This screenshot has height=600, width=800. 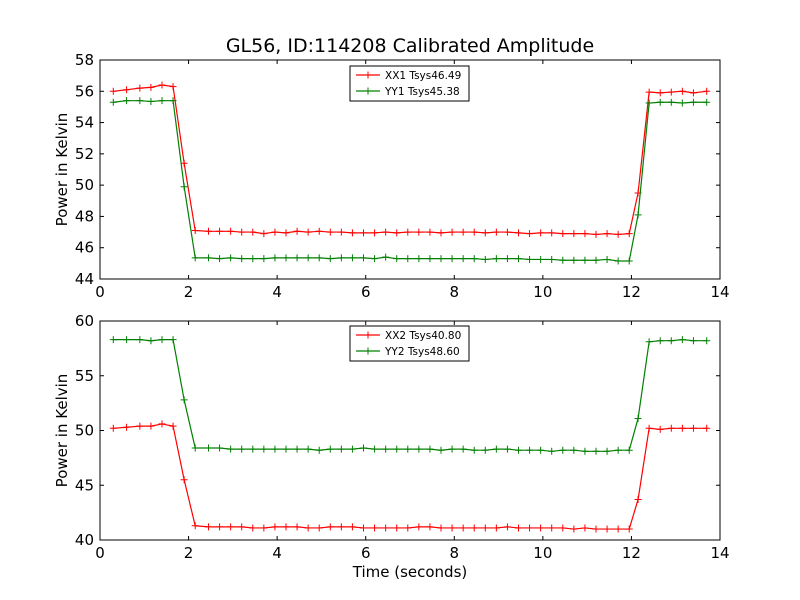 I want to click on y-tick-label: 60, so click(x=84, y=321).